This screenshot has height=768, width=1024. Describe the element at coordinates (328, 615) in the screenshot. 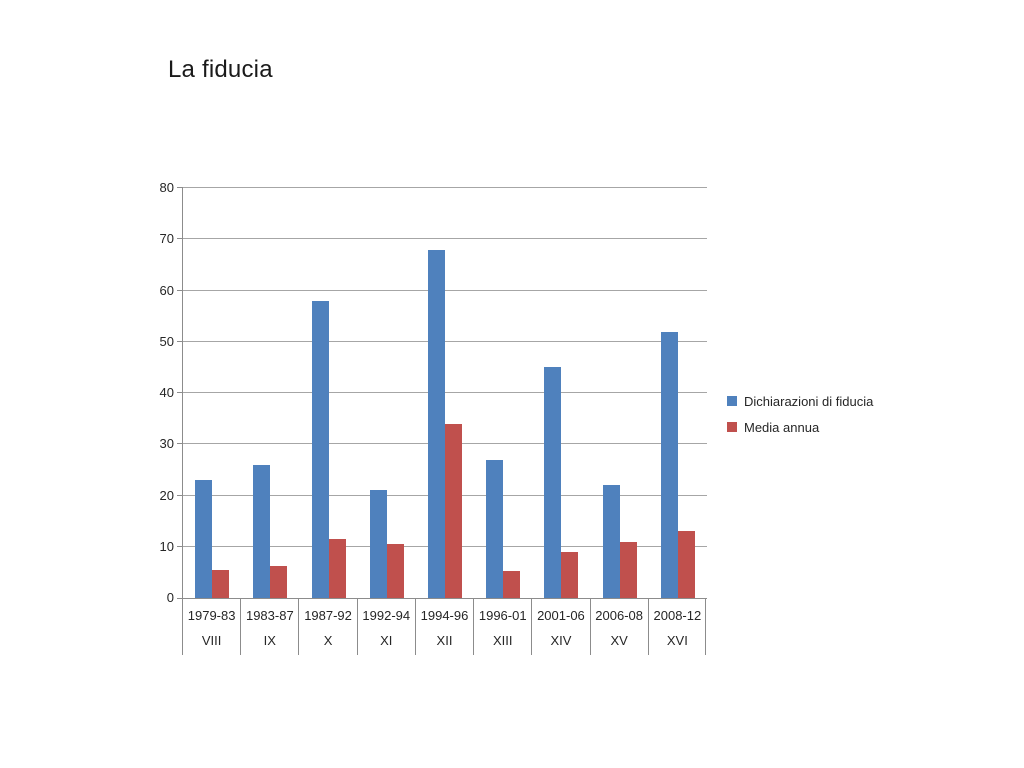

I see `x-axis-label-years: 1987-92` at that location.